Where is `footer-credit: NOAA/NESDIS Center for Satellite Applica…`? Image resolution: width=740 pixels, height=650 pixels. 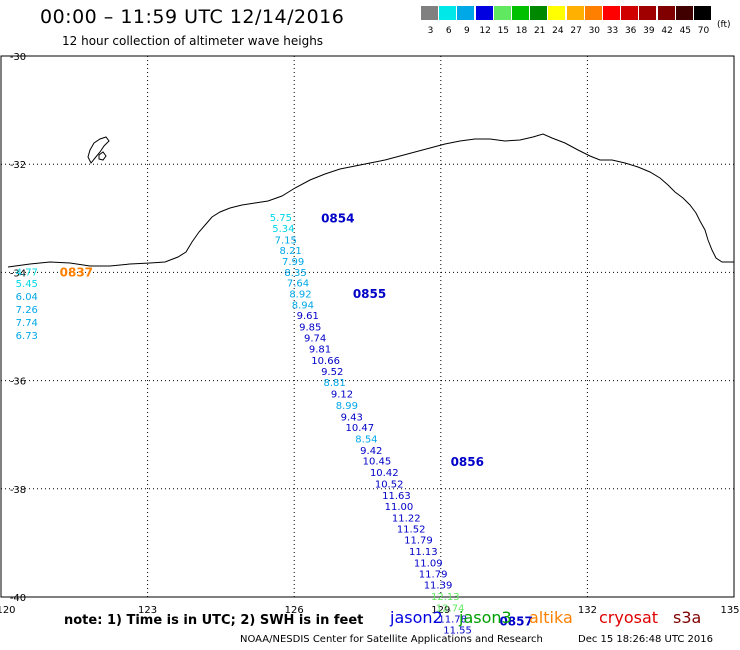 footer-credit: NOAA/NESDIS Center for Satellite Applica… is located at coordinates (391, 639).